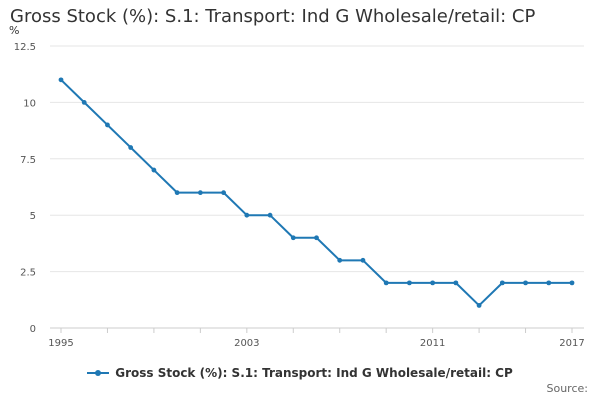  I want to click on x-tick-label: 2003, so click(246, 343).